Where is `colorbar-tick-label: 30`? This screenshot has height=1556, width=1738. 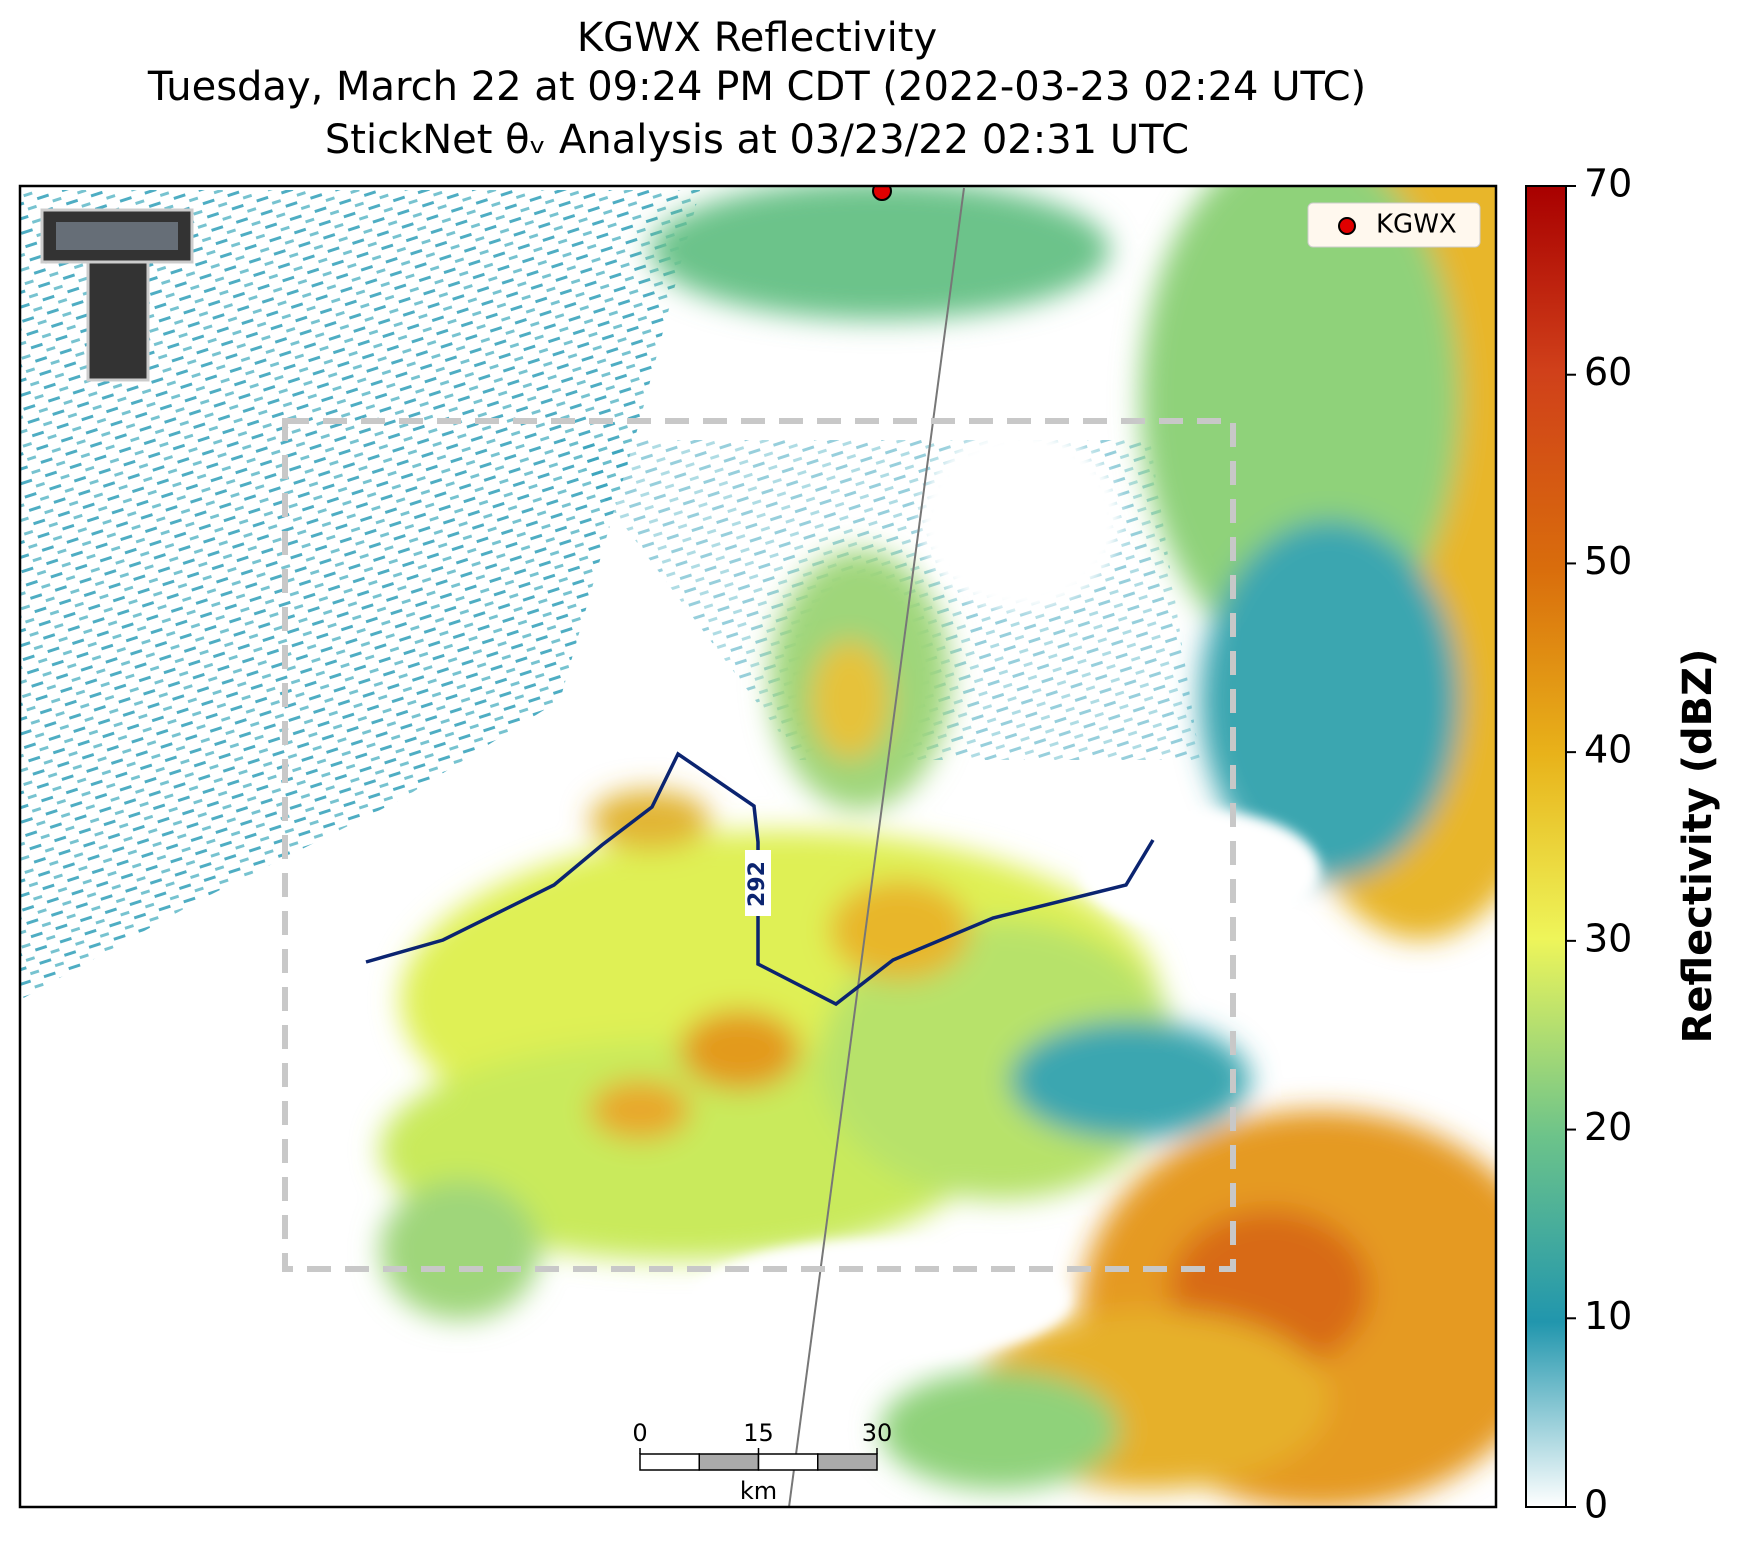 colorbar-tick-label: 30 is located at coordinates (1608, 938).